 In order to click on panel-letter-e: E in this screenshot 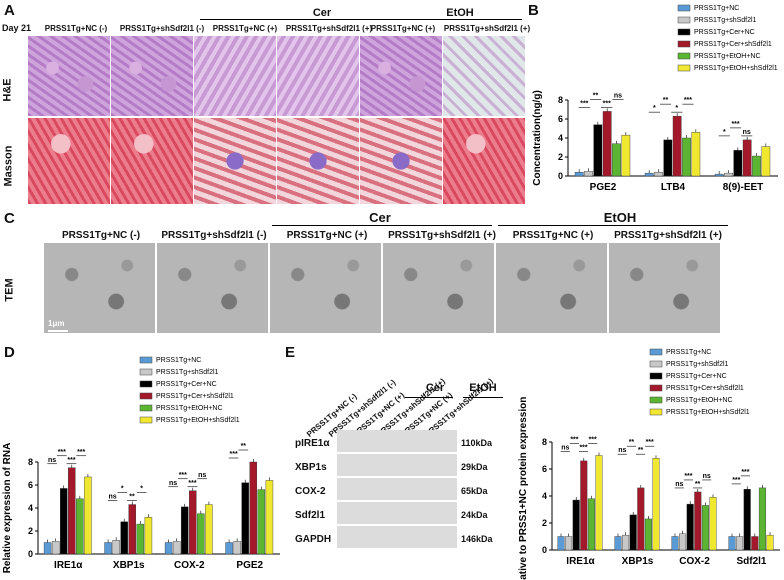, I will do `click(290, 352)`.